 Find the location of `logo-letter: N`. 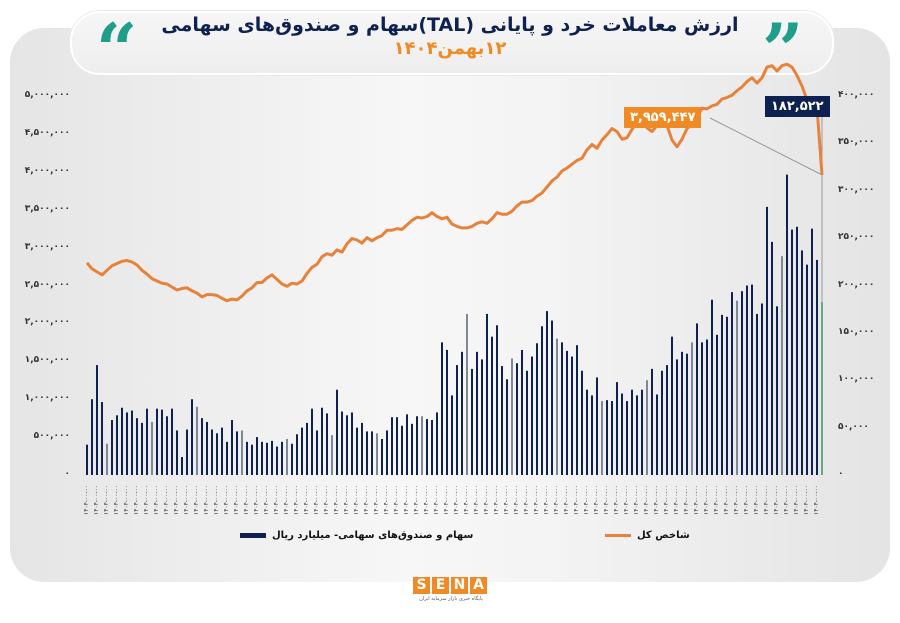

logo-letter: N is located at coordinates (459, 585).